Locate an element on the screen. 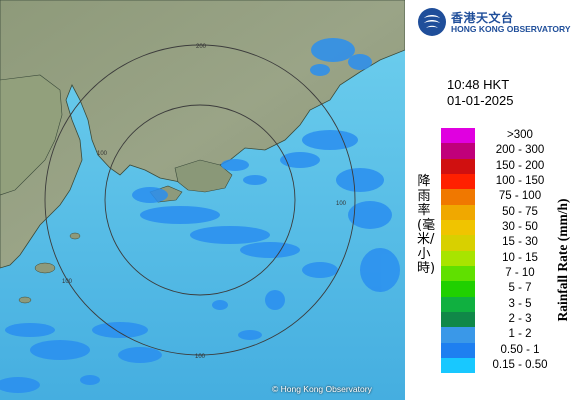  legend-label: 5 - 7 is located at coordinates (520, 288).